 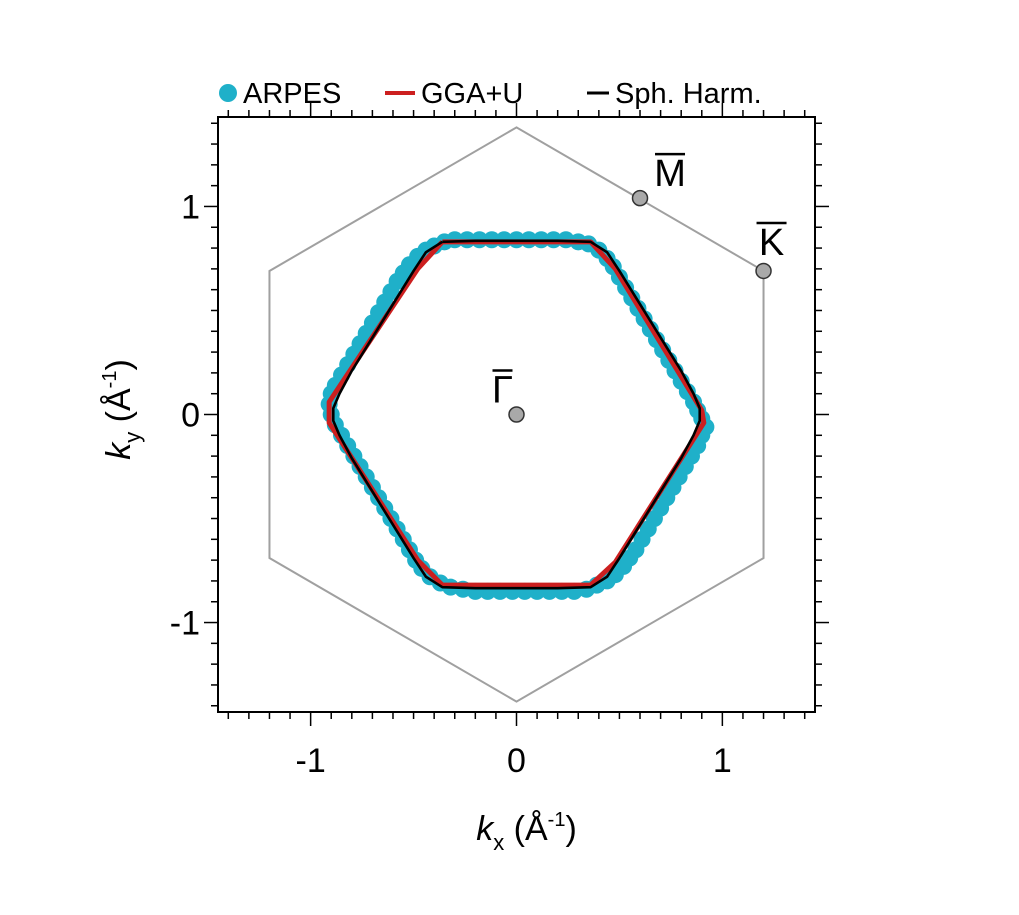 I want to click on y-axis-title-unit-close: ), so click(x=119, y=364).